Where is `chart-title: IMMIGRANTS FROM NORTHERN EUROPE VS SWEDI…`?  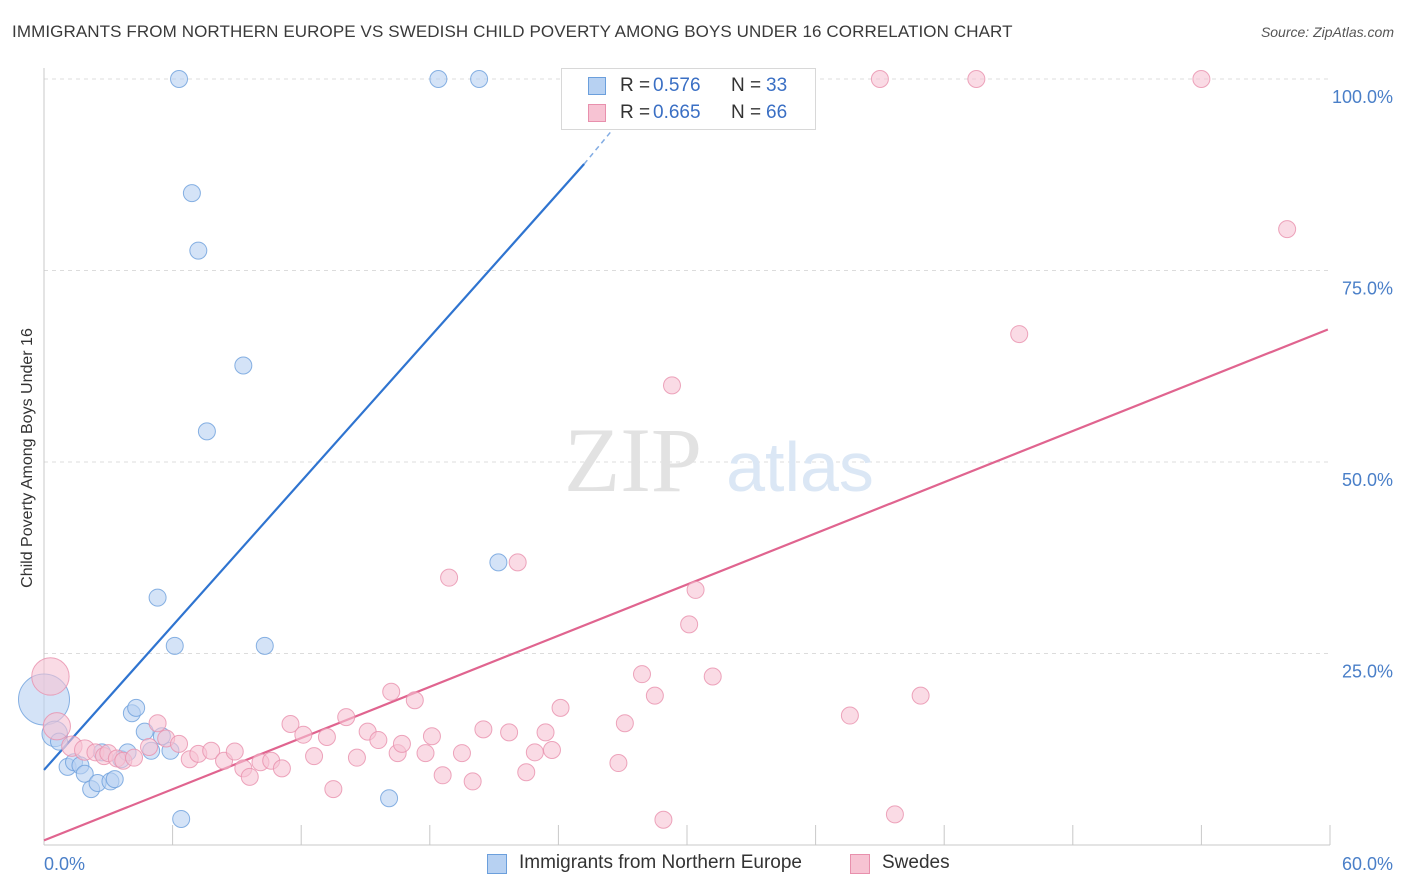 chart-title: IMMIGRANTS FROM NORTHERN EUROPE VS SWEDI… is located at coordinates (512, 31).